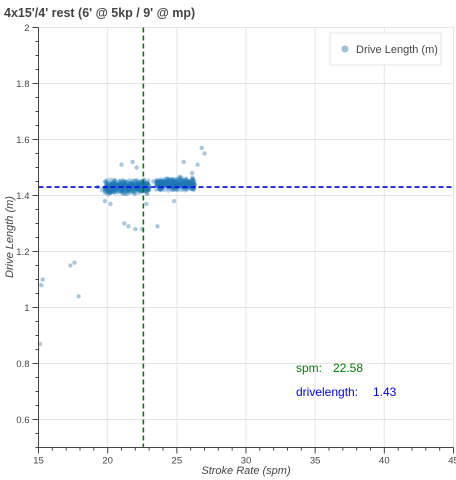 This screenshot has width=456, height=480. What do you see at coordinates (385, 49) in the screenshot?
I see `legend: Drive Length (m)` at bounding box center [385, 49].